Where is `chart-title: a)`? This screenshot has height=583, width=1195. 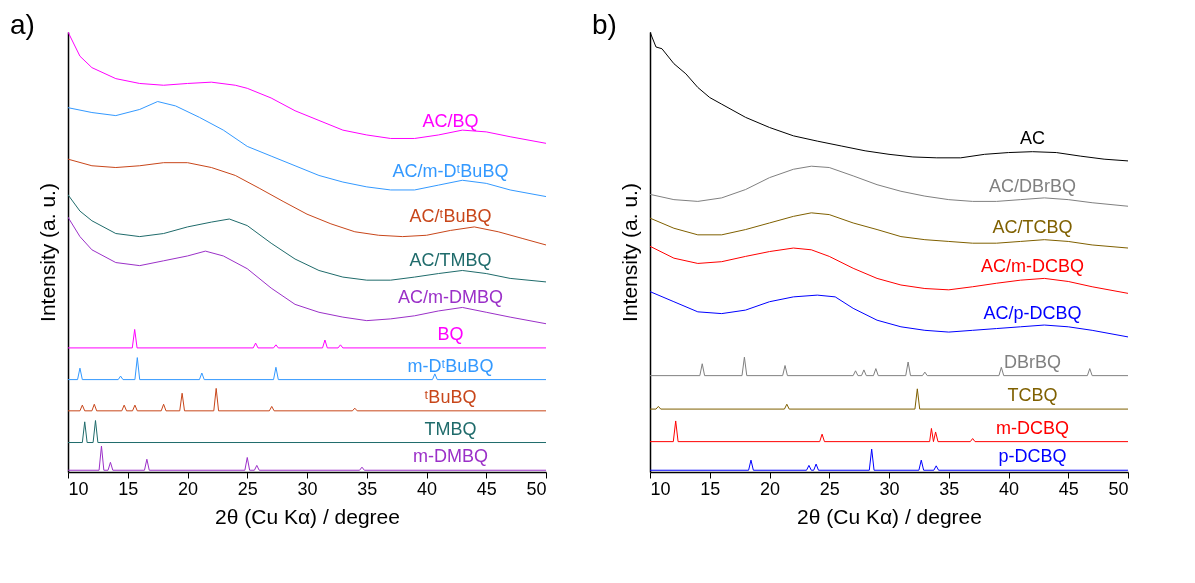 chart-title: a) is located at coordinates (22, 24).